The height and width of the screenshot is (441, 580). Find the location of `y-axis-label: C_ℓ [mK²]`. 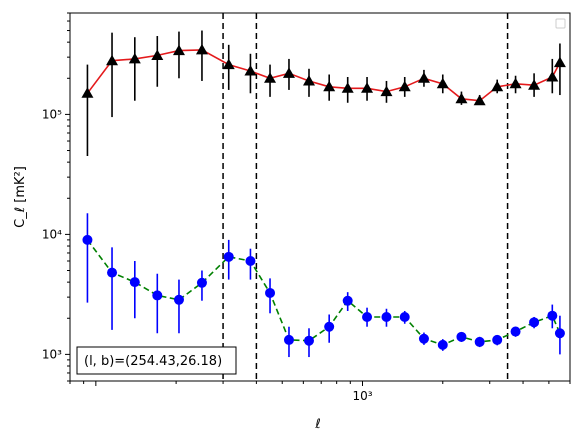

y-axis-label: C_ℓ [mK²] is located at coordinates (20, 197).